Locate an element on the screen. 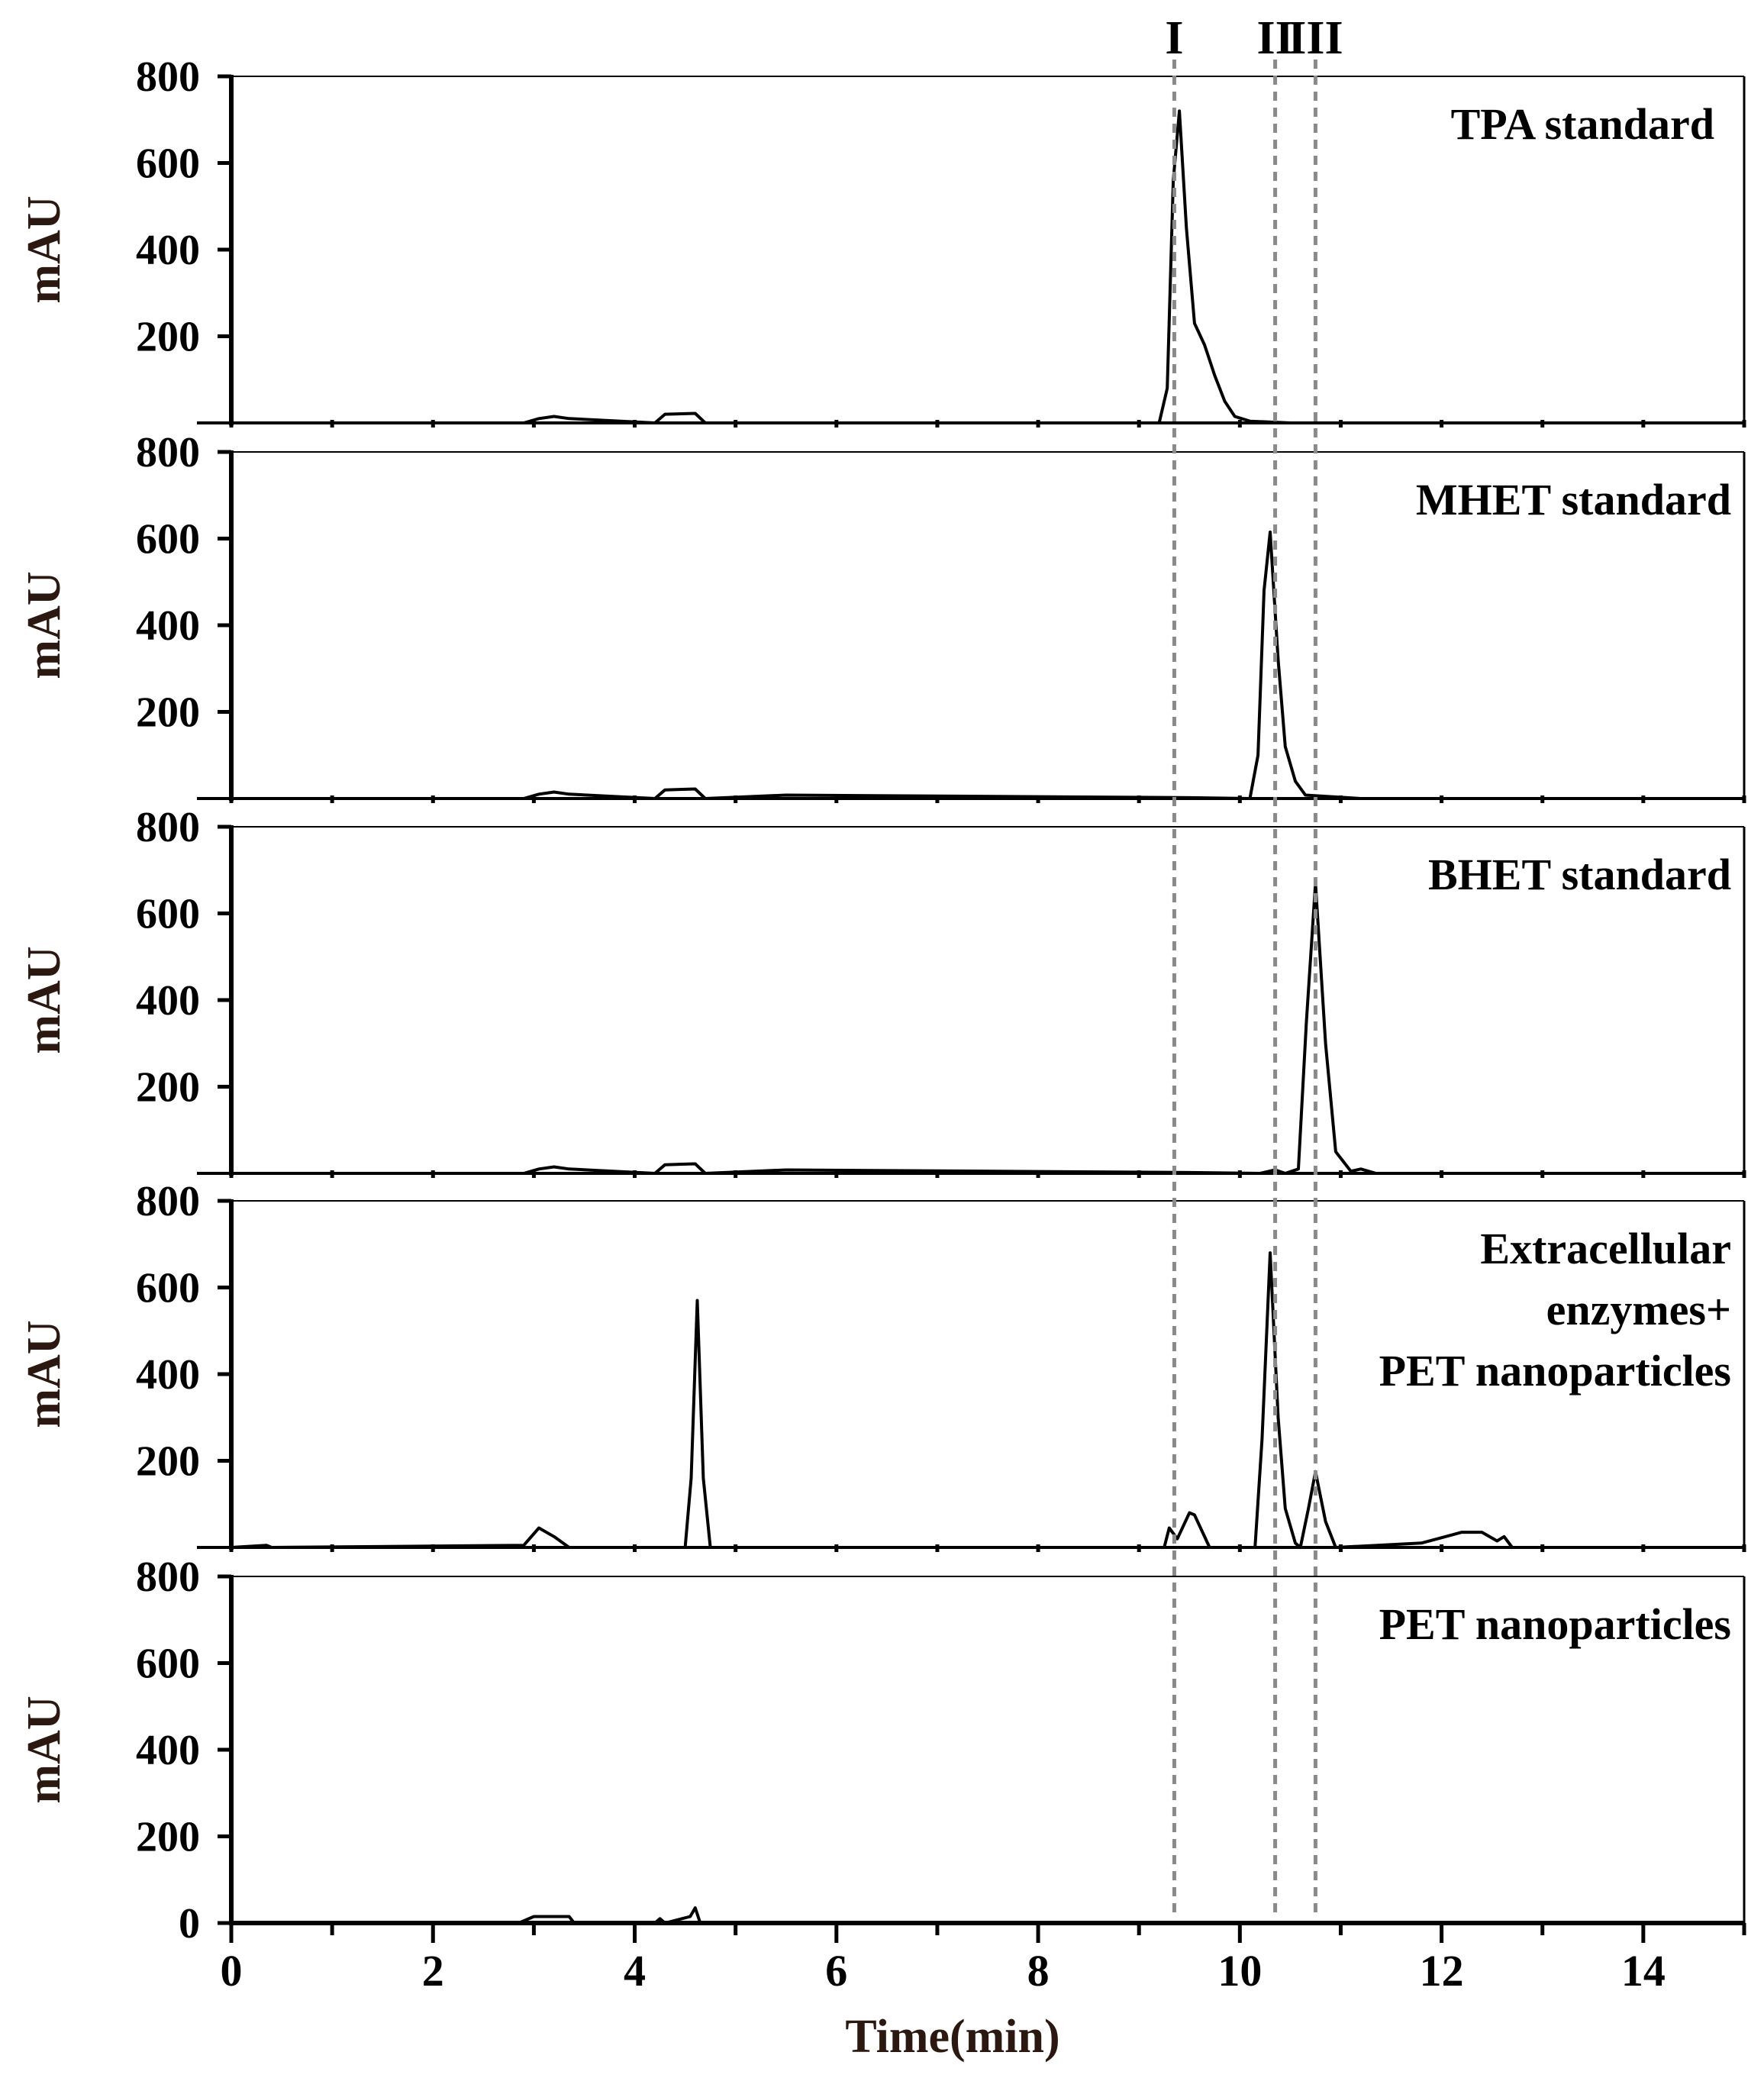 The width and height of the screenshot is (1764, 2078). x-axis-title: Time(min) is located at coordinates (952, 2037).